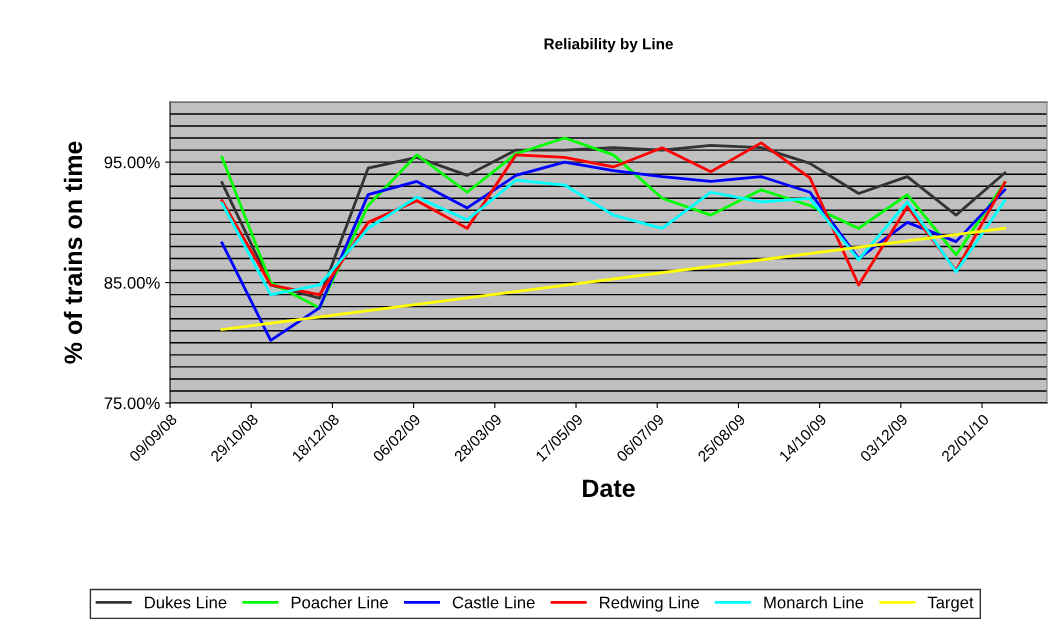  Describe the element at coordinates (339, 602) in the screenshot. I see `legend-label: Poacher Line` at that location.